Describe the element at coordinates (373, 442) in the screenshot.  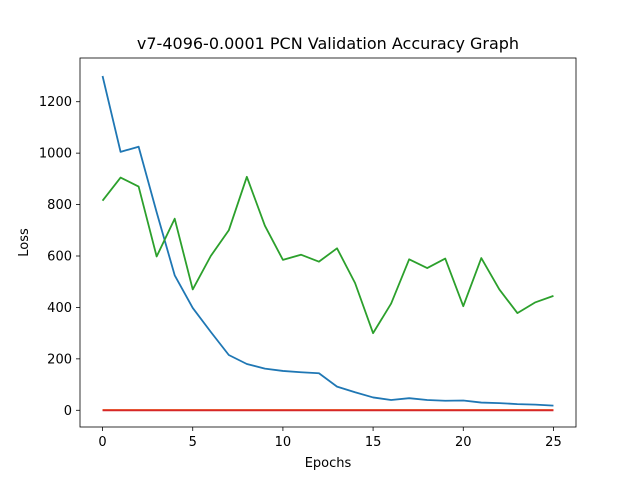
I see `x-tick-label-3: 15` at that location.